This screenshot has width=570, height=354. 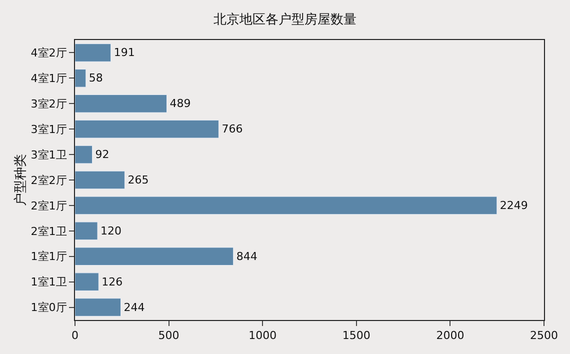 I want to click on y-tick-label: 2室1厅, so click(x=48, y=205).